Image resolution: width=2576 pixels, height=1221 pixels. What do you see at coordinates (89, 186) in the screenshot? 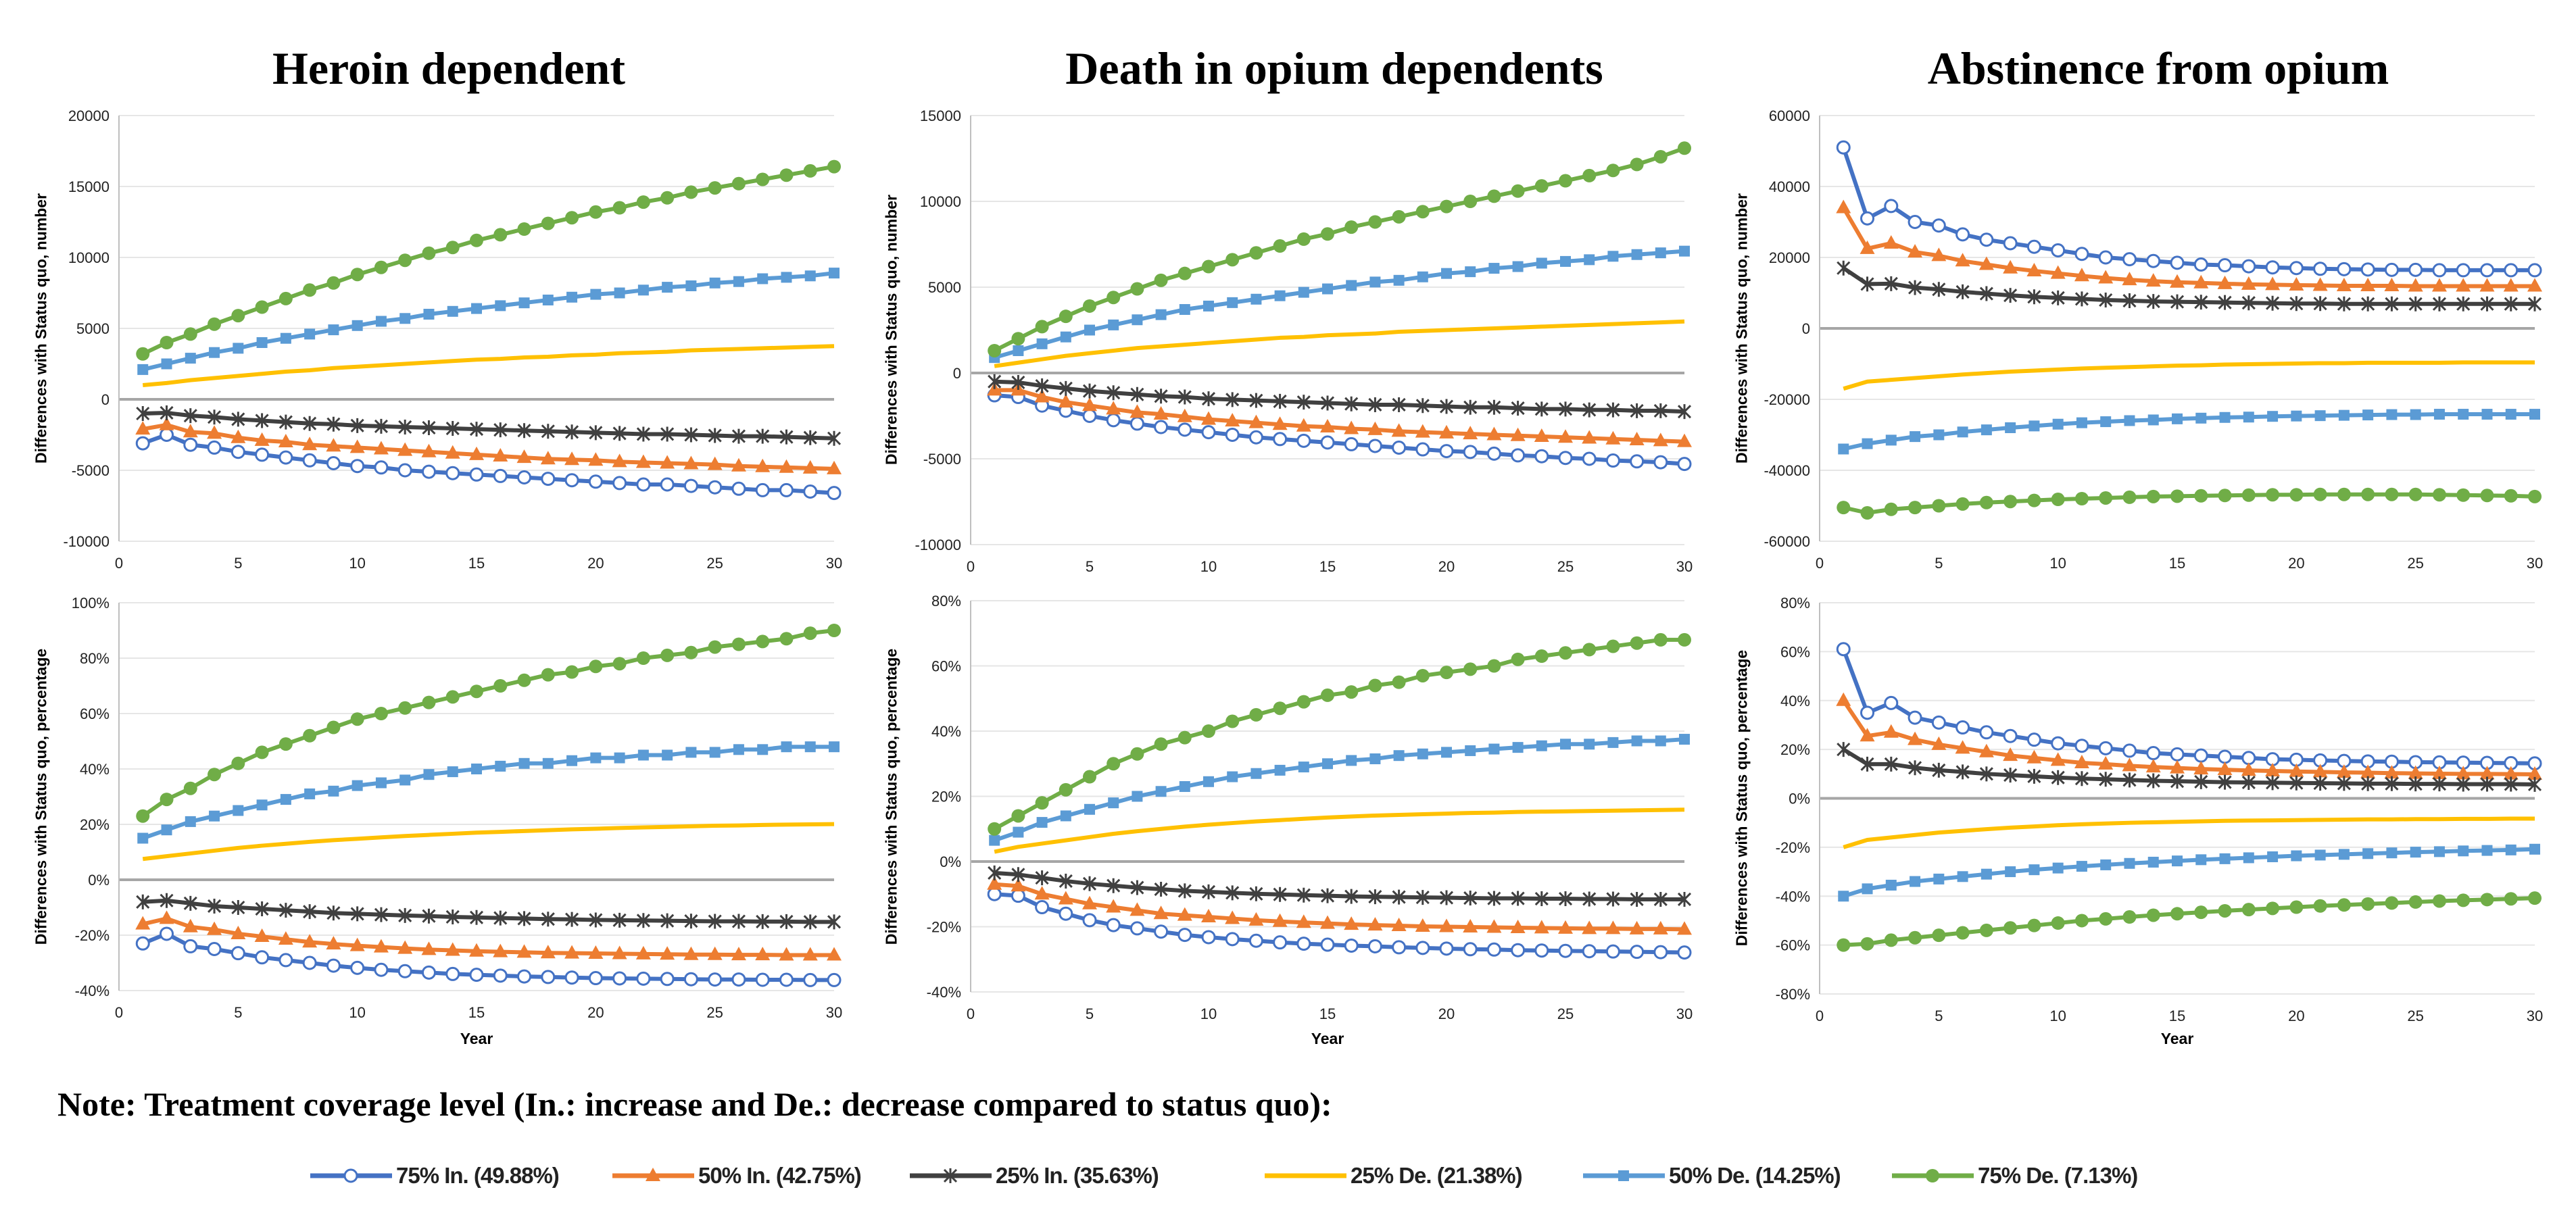
I see `y-tick-label: 15000` at bounding box center [89, 186].